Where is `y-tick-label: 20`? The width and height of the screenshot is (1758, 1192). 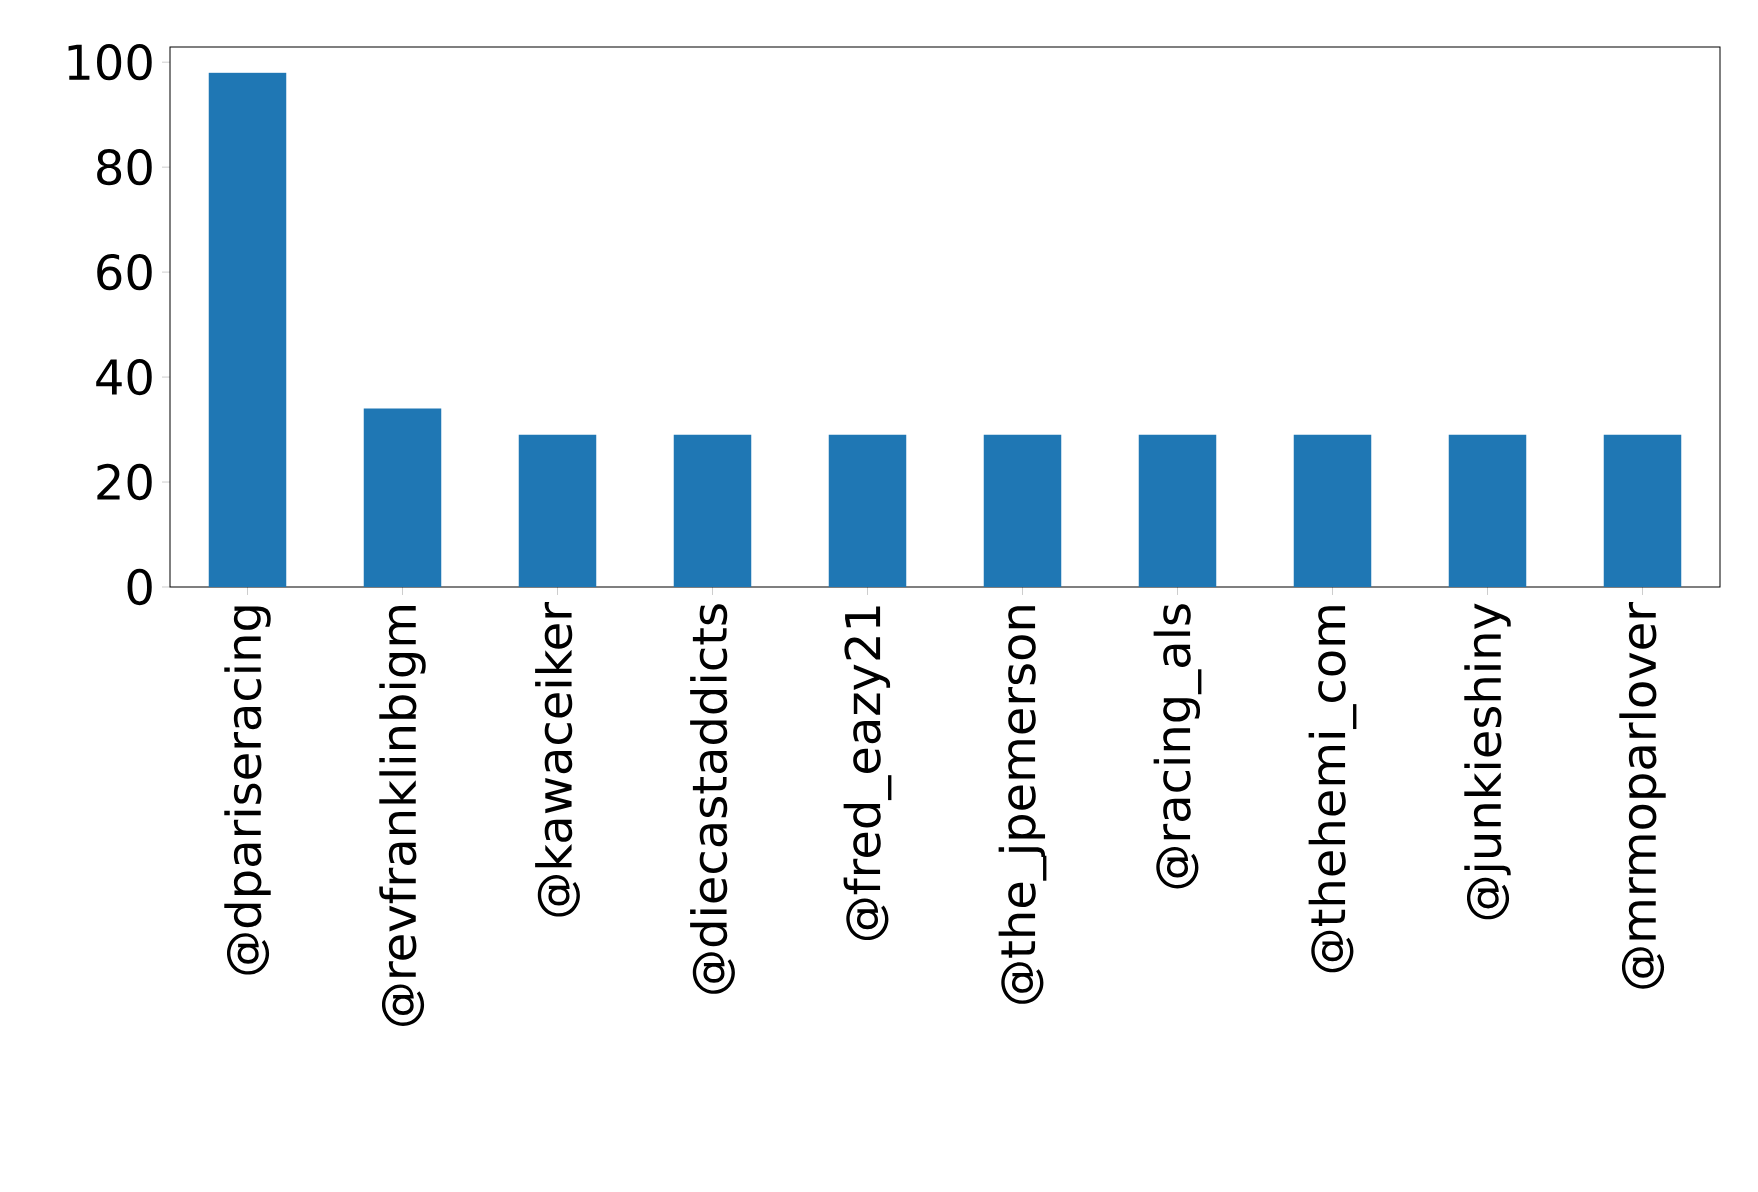 y-tick-label: 20 is located at coordinates (124, 482).